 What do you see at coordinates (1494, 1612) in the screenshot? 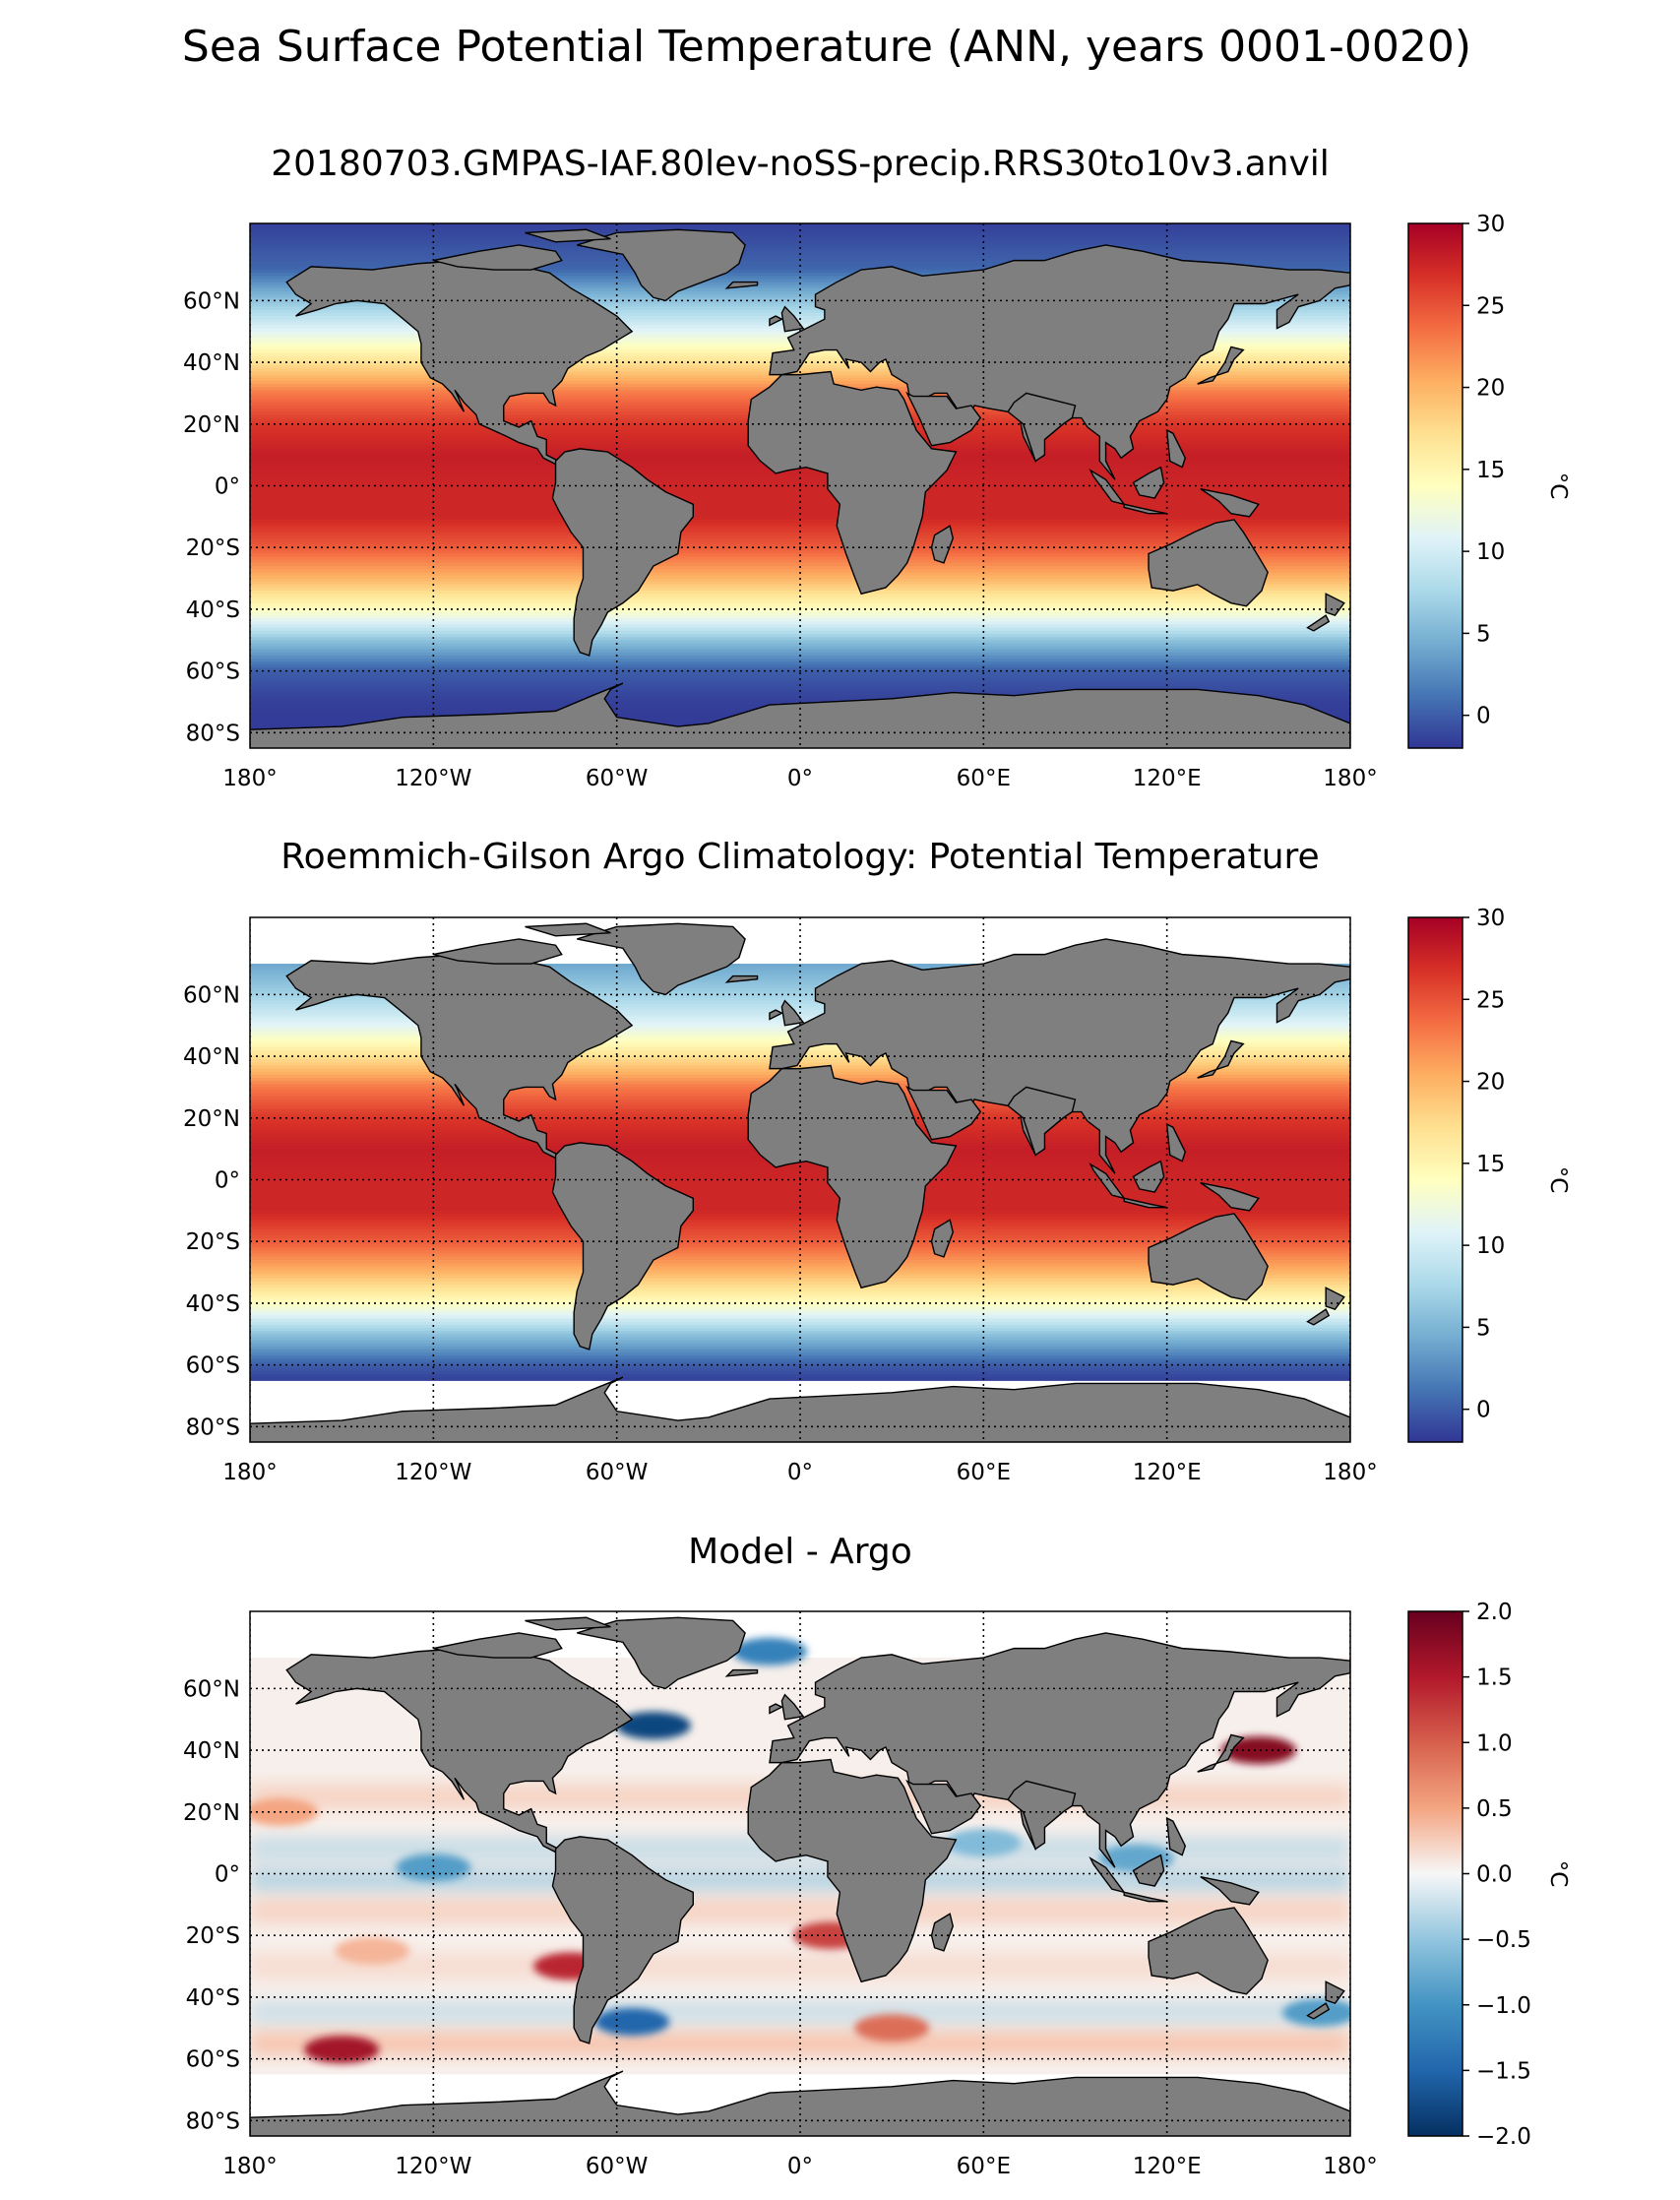
I see `colorbar-tick-label: 2.0` at bounding box center [1494, 1612].